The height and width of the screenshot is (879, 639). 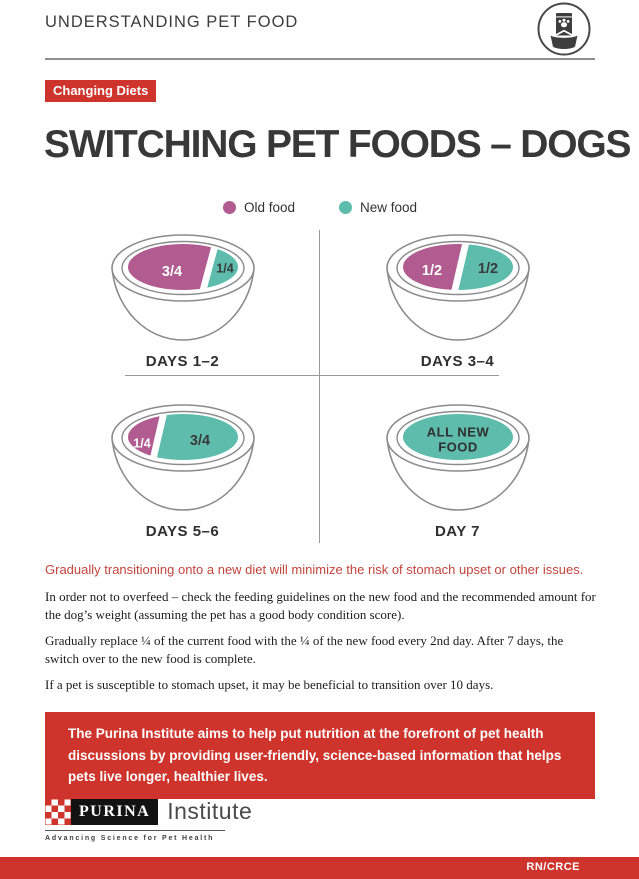 I want to click on grid-vertical-divider, so click(x=319, y=386).